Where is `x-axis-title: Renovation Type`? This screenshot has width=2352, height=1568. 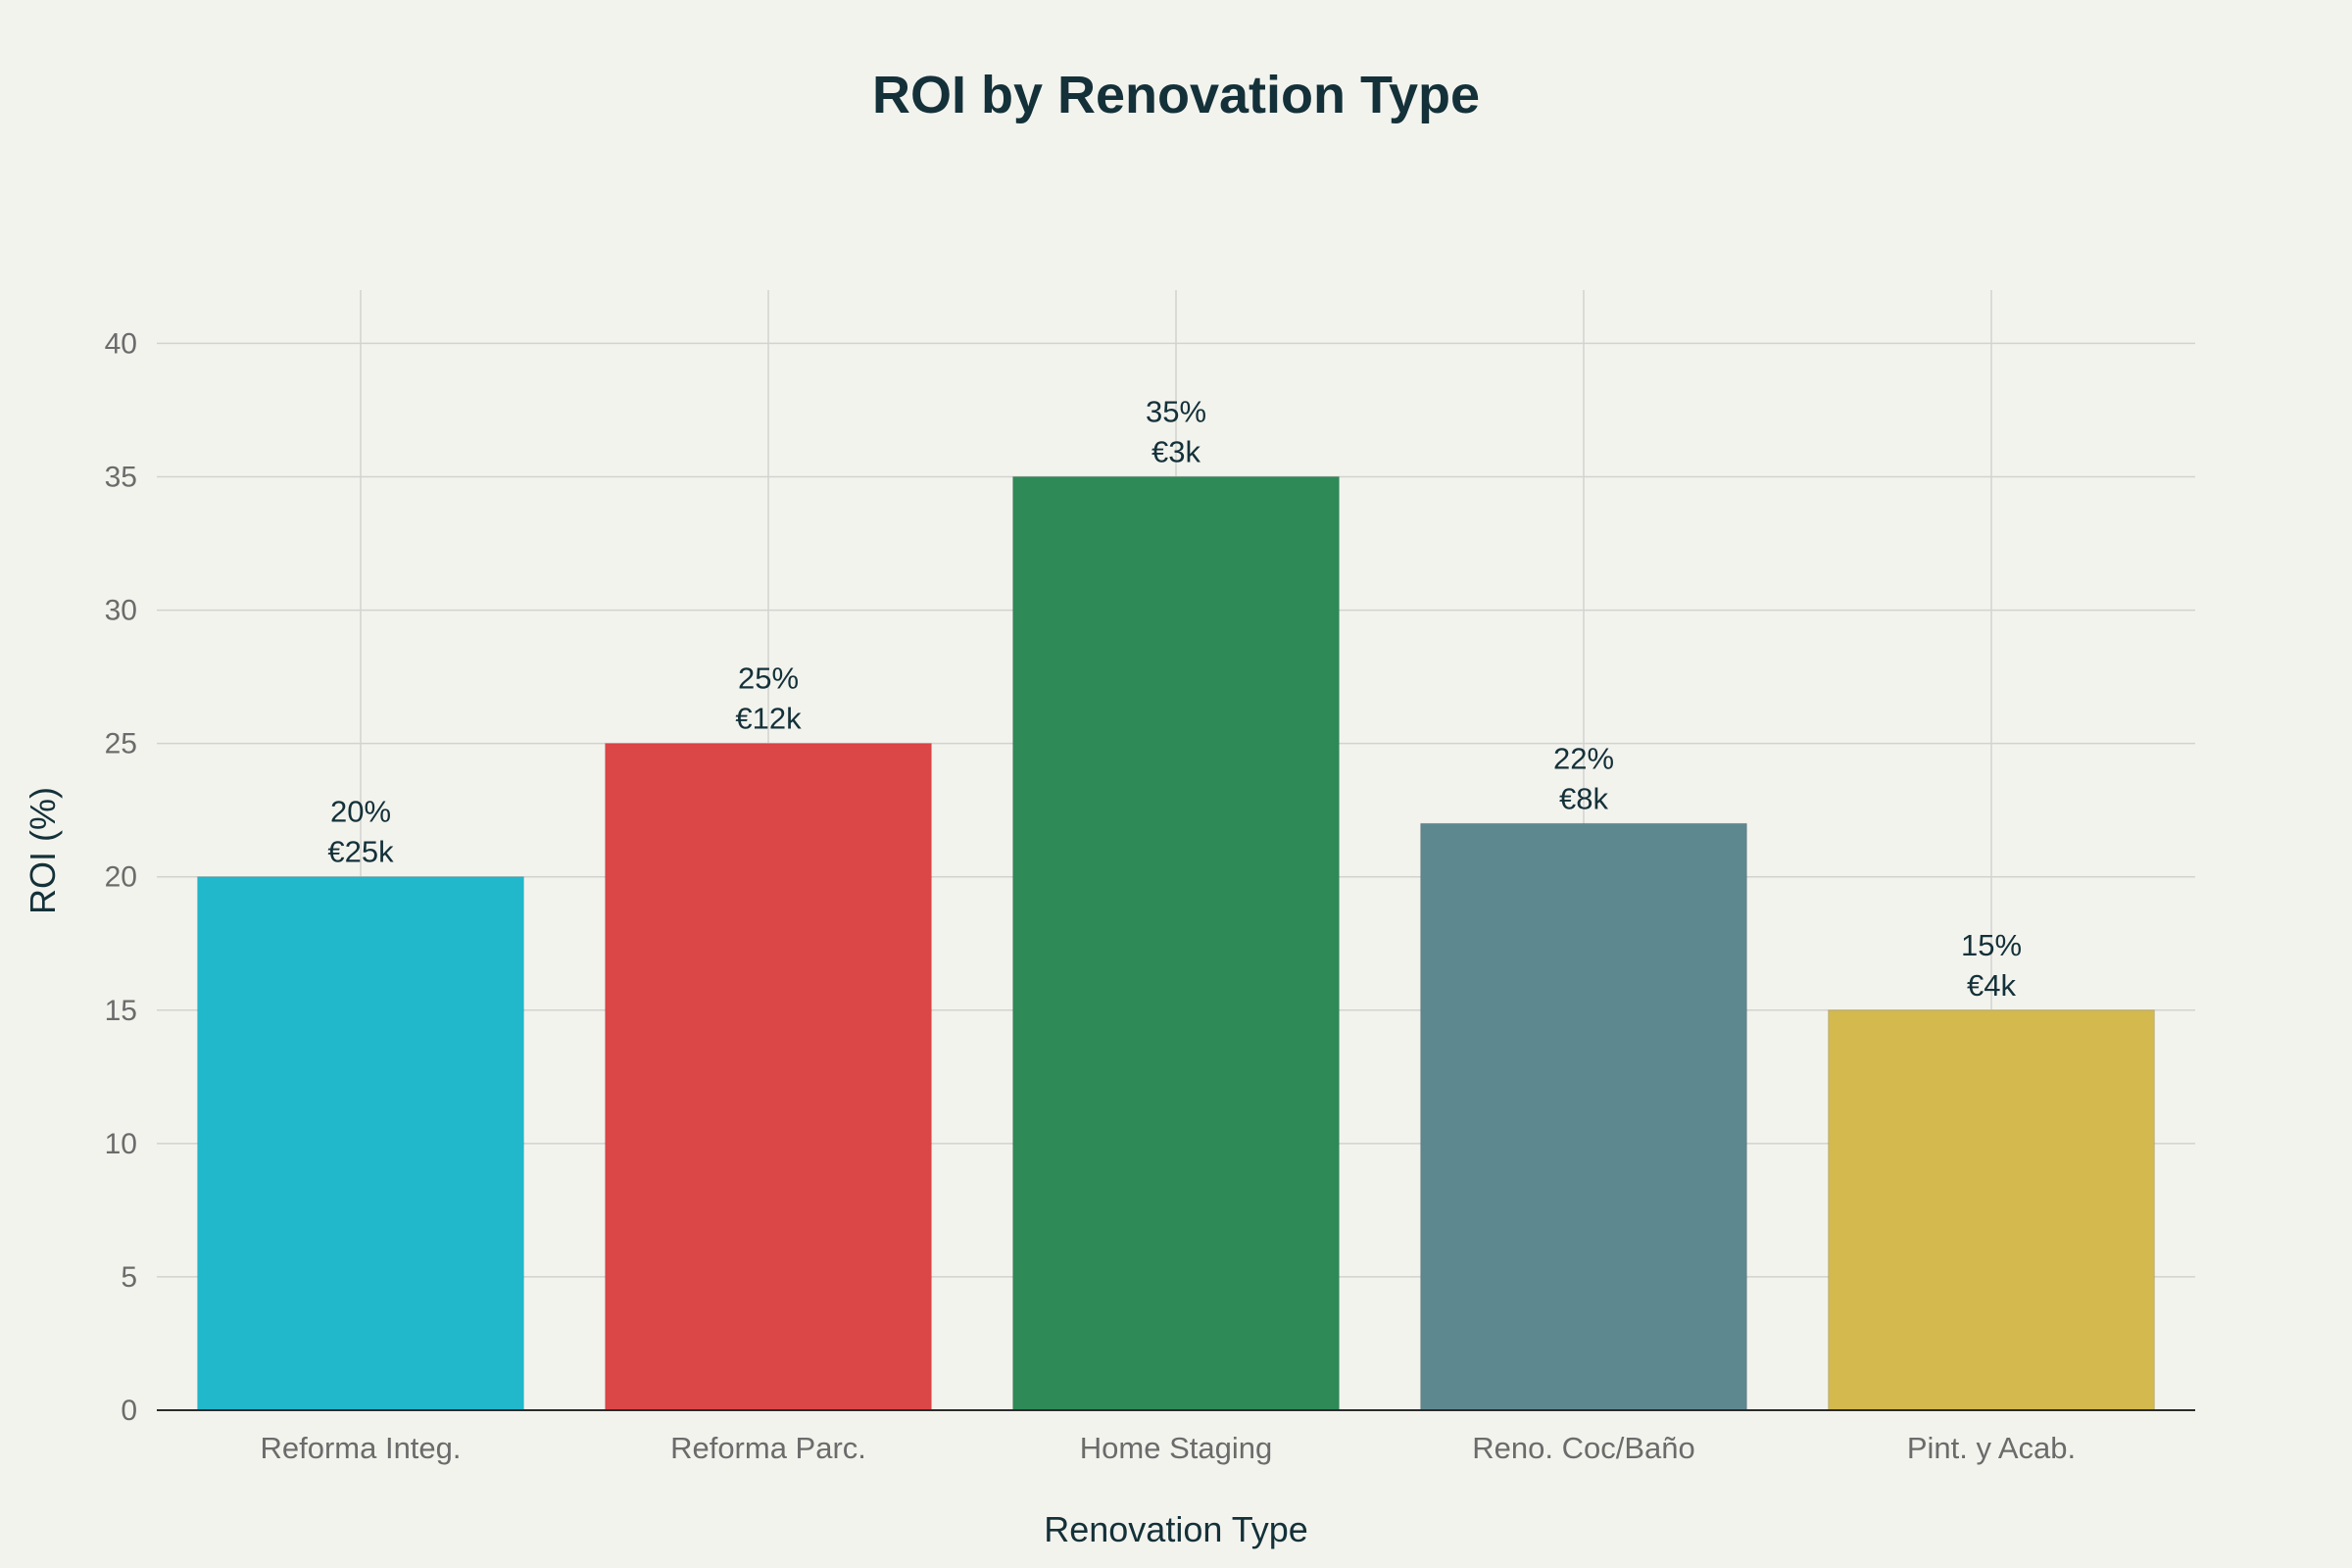 x-axis-title: Renovation Type is located at coordinates (1176, 1529).